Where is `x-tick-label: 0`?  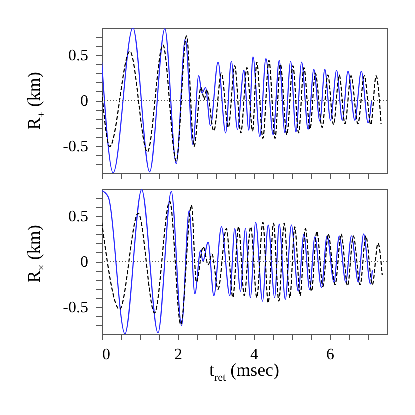
x-tick-label: 0 is located at coordinates (106, 355).